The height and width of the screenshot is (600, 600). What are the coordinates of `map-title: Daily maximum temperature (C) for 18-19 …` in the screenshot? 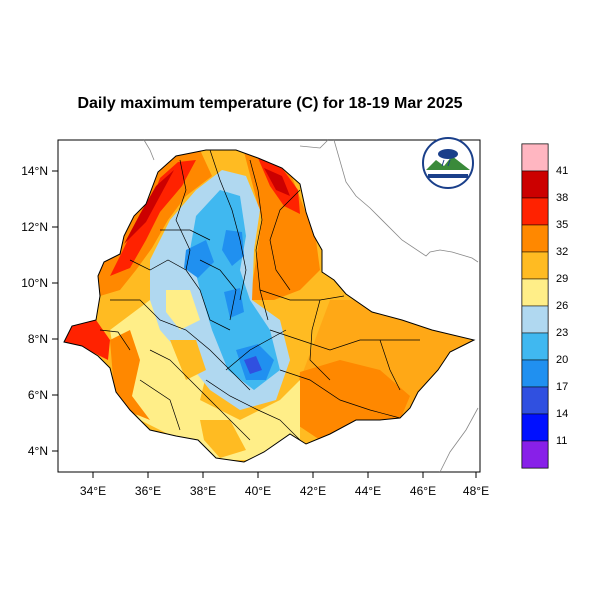 It's located at (270, 103).